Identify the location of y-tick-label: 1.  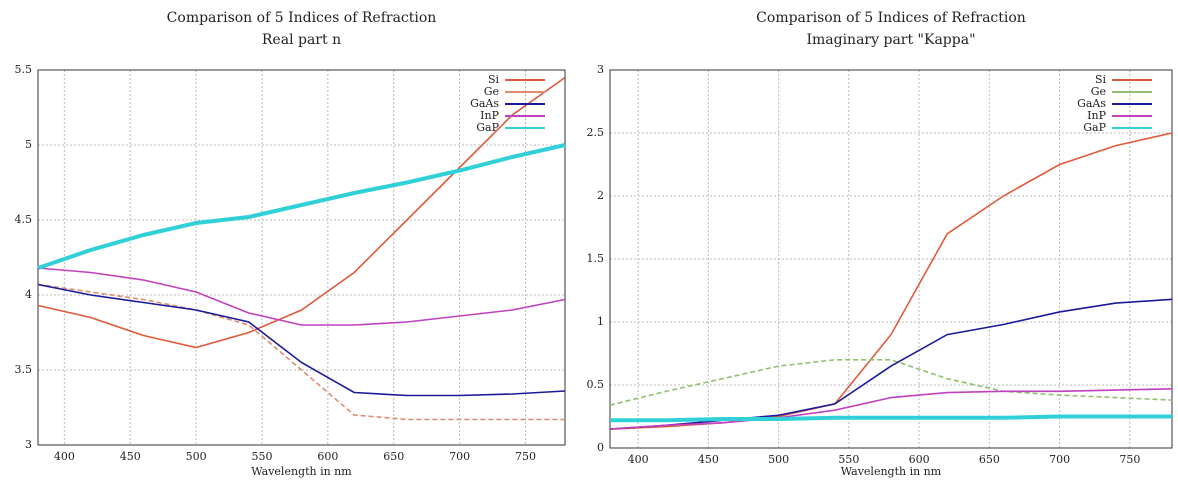
(600, 321).